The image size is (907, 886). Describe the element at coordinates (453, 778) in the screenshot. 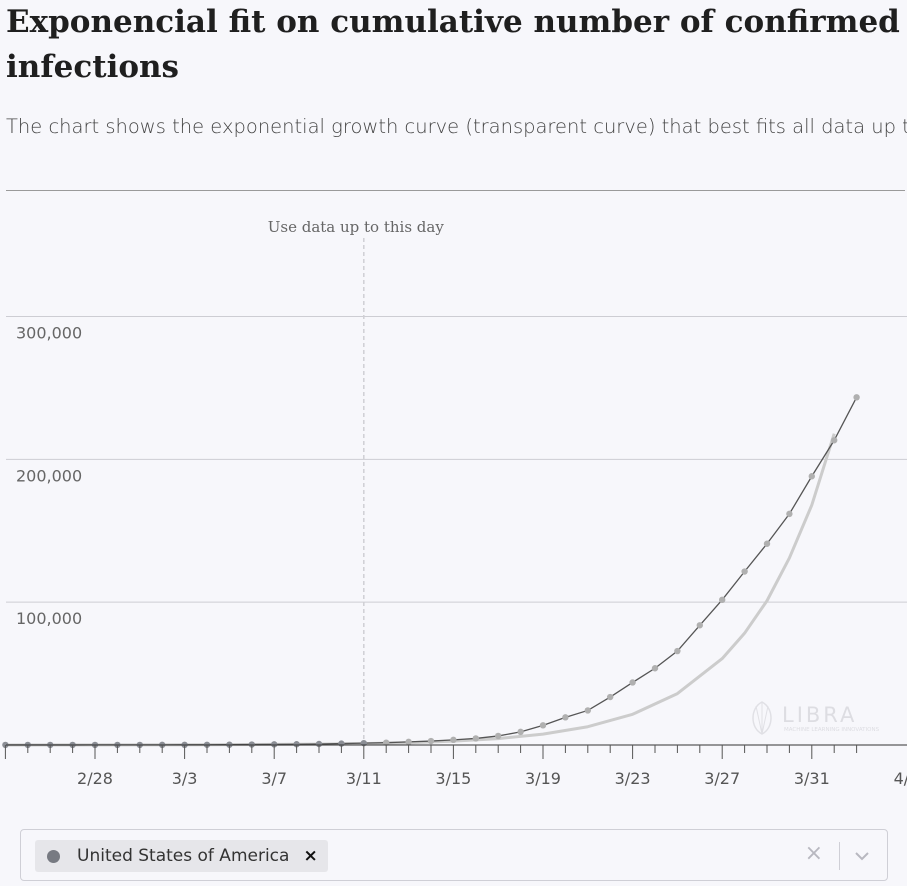

I see `x-tick-label: 3/15` at that location.